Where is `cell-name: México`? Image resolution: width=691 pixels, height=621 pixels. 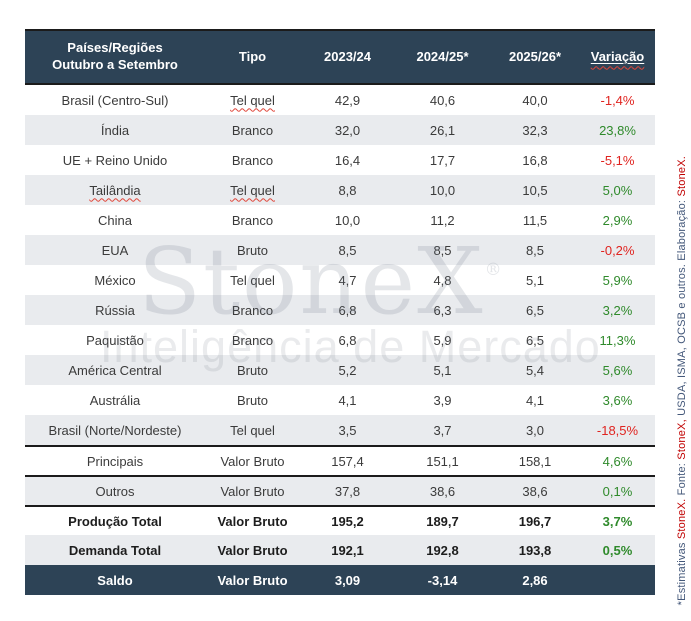
cell-name: México is located at coordinates (115, 280).